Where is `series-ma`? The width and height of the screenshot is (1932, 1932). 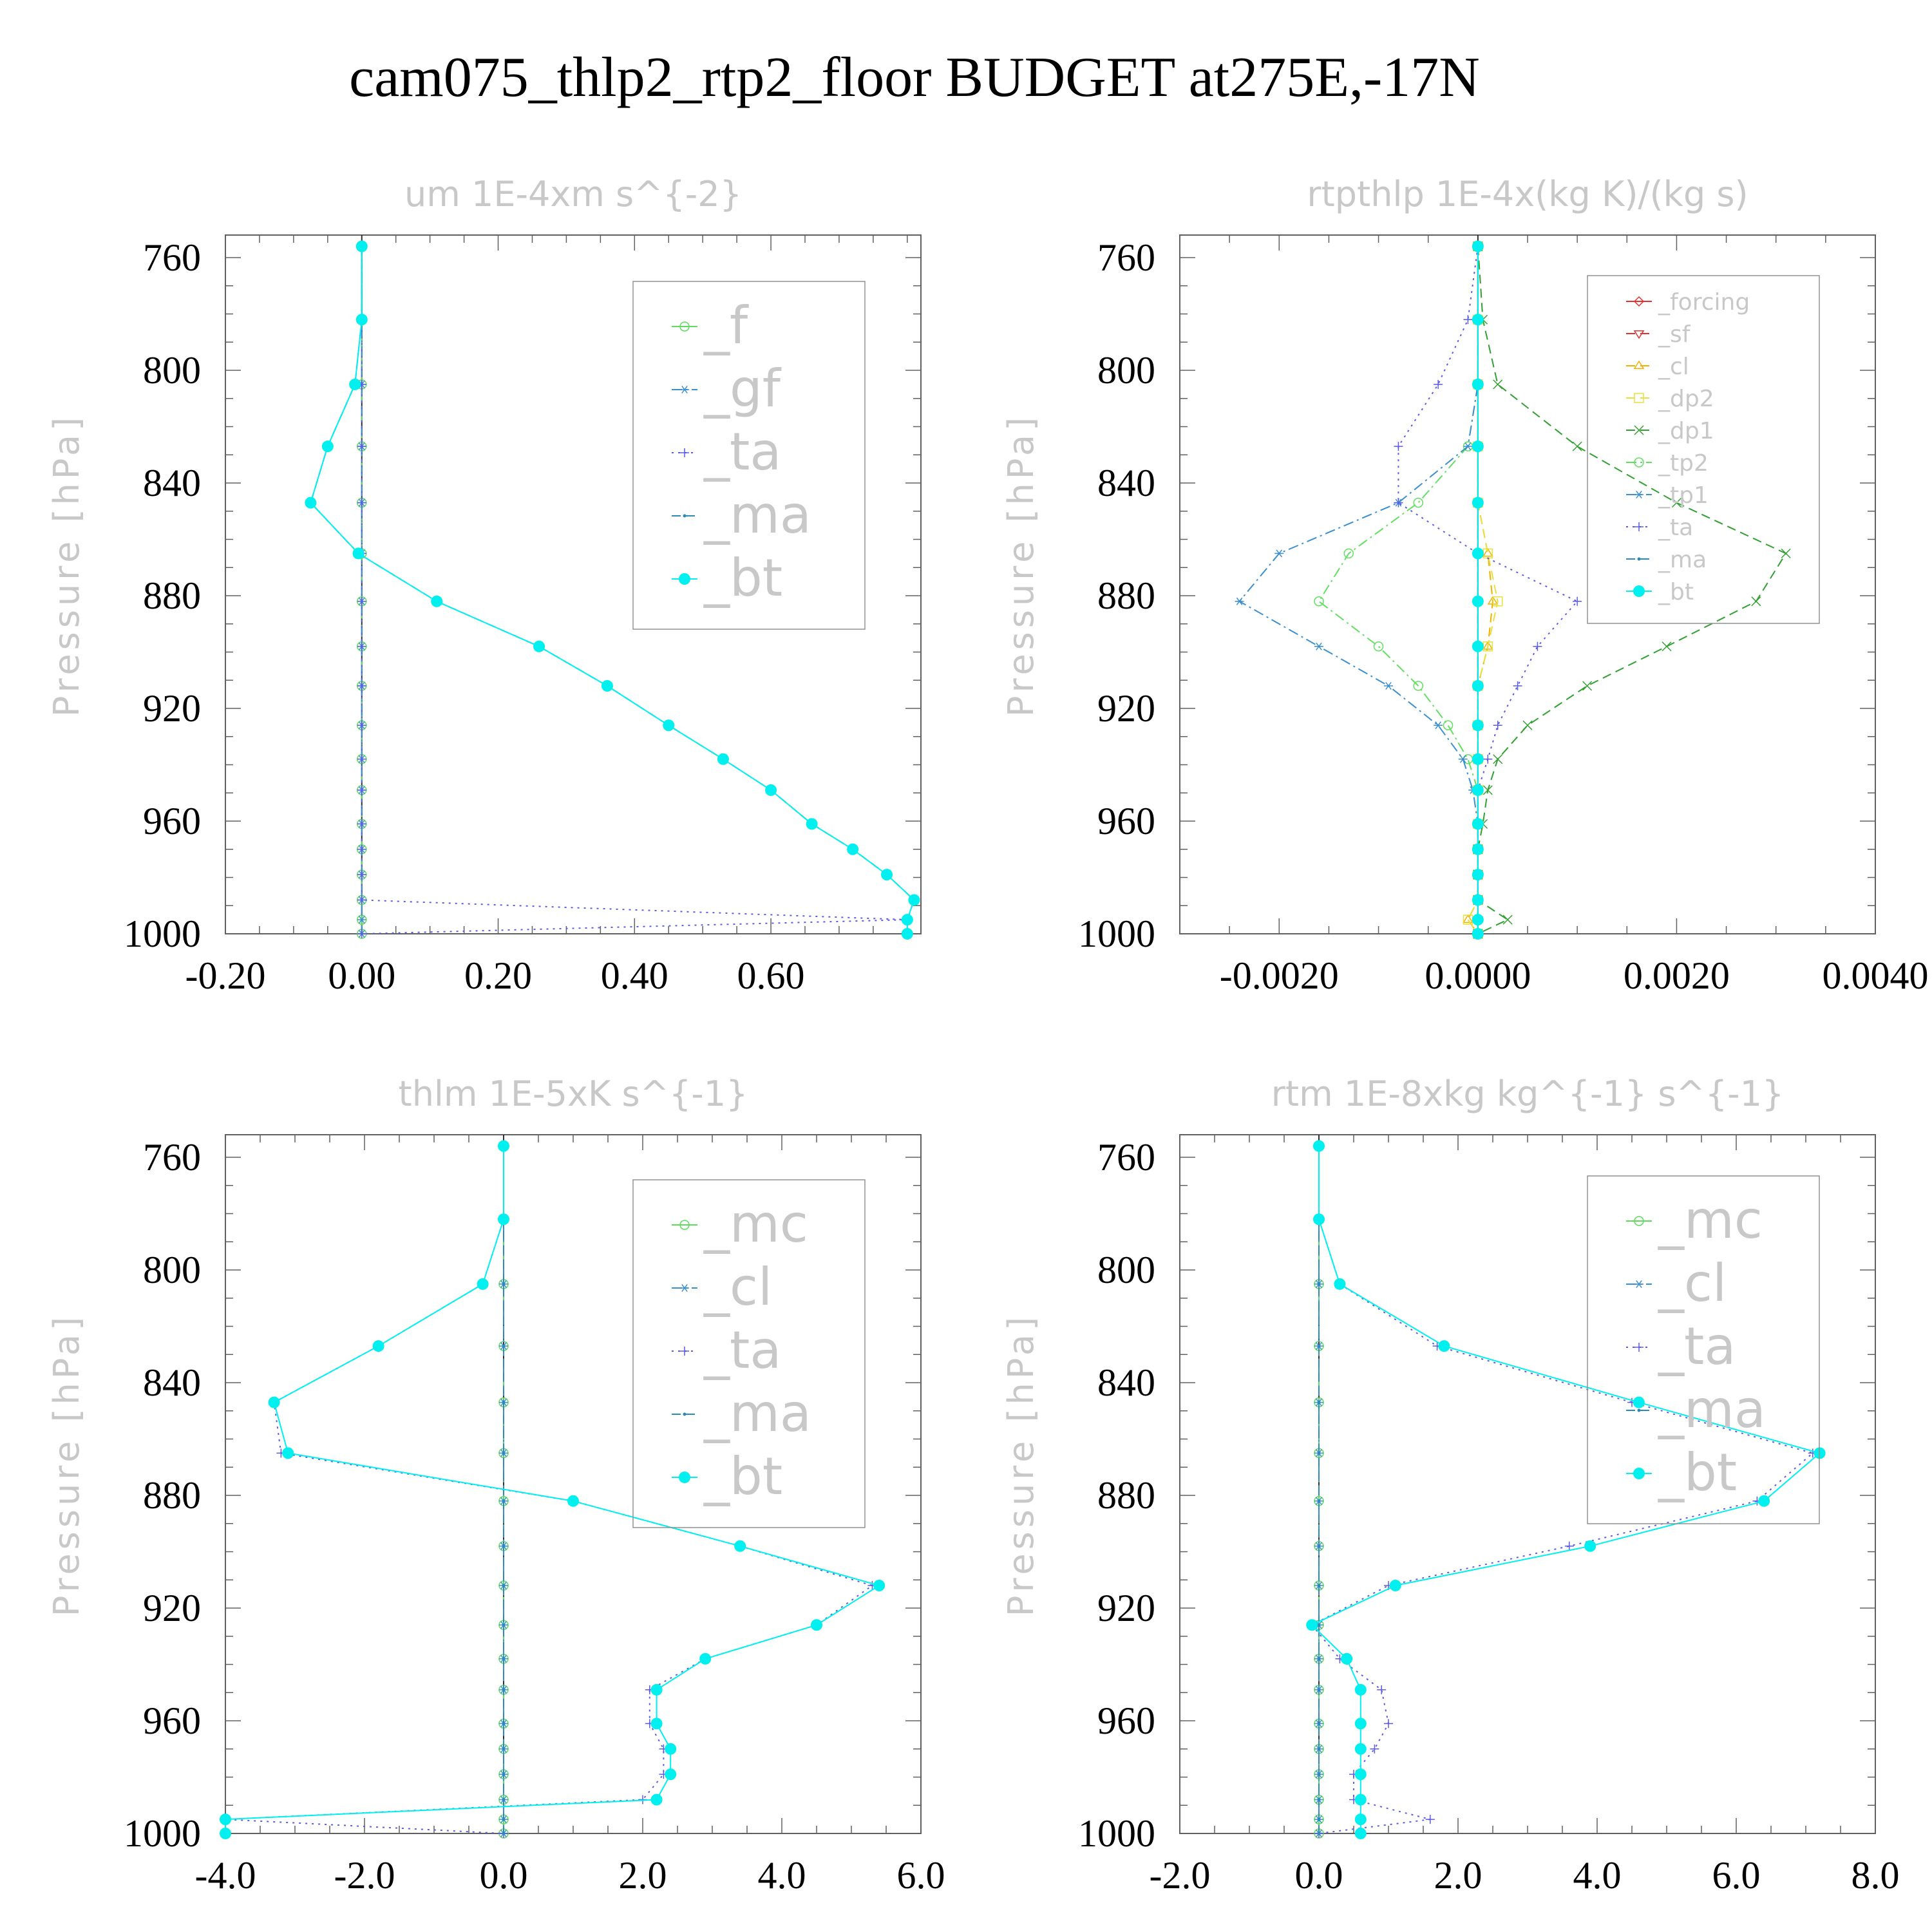
series-ma is located at coordinates (1319, 1490).